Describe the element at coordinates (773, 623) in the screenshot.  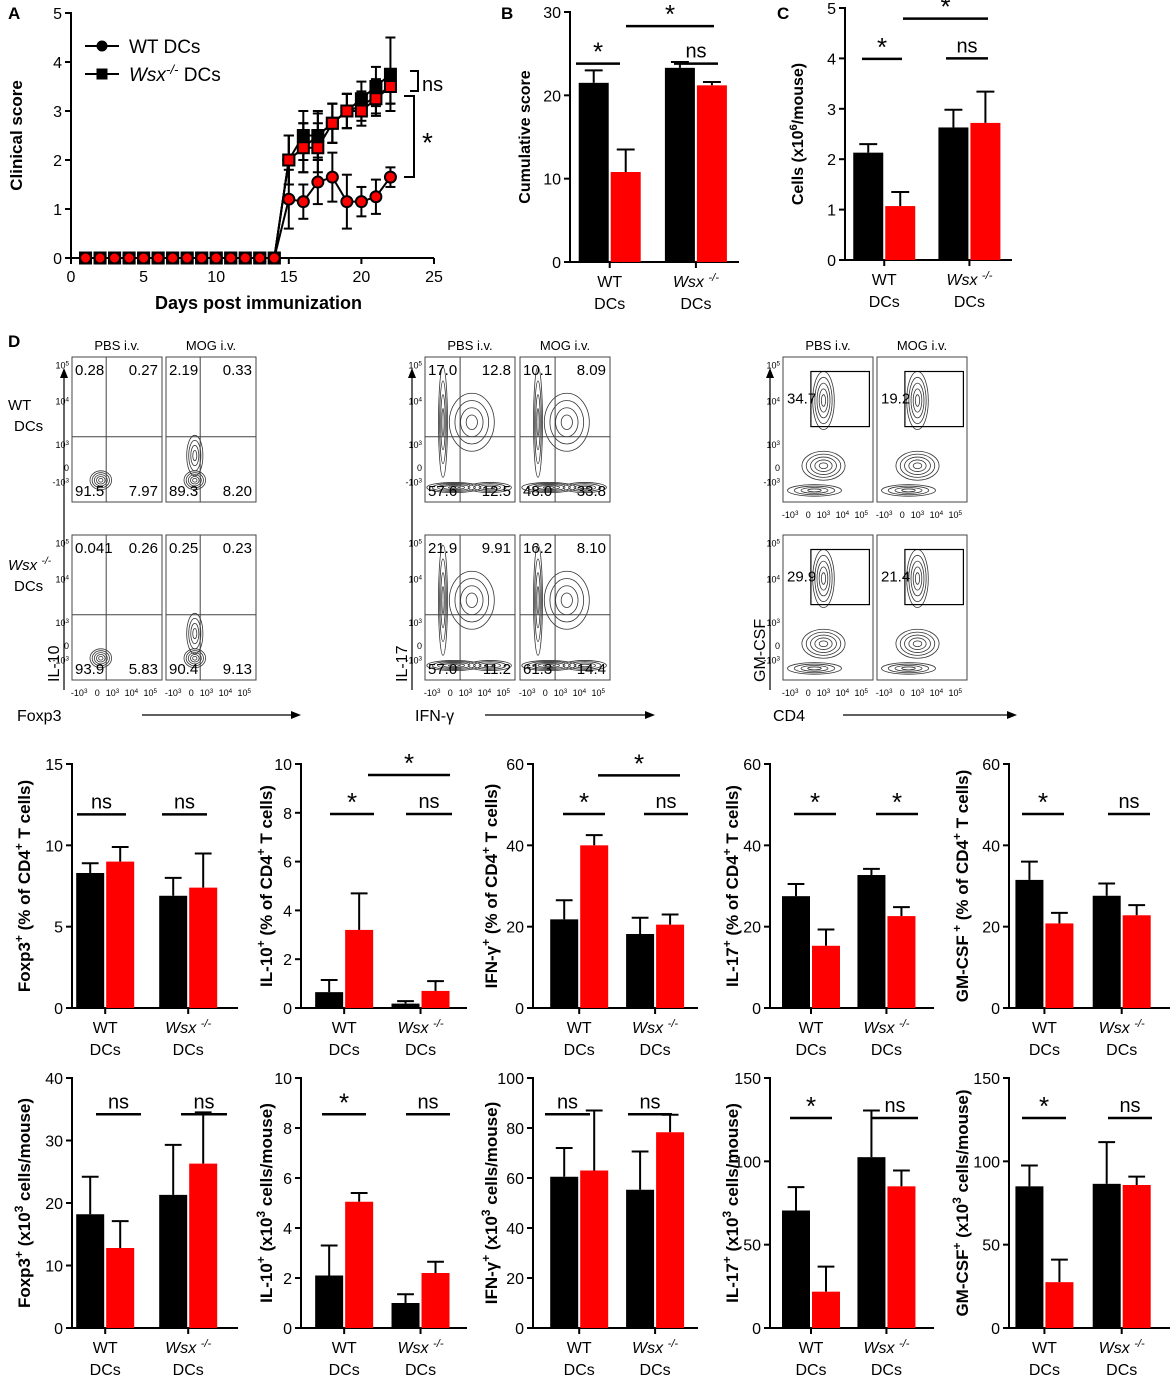
I see `y-tick-label: 10³` at that location.